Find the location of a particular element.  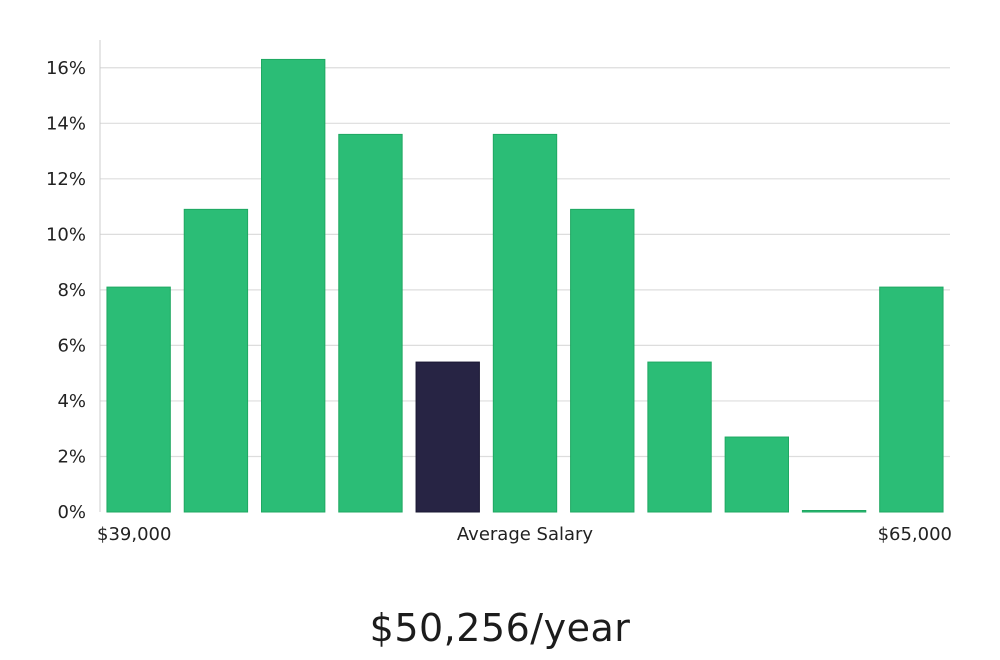

x-max-label: $65,000 is located at coordinates (915, 534).